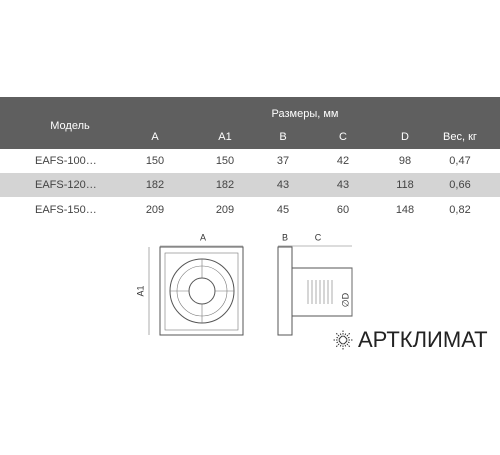  I want to click on dim-label: ∅D, so click(345, 299).